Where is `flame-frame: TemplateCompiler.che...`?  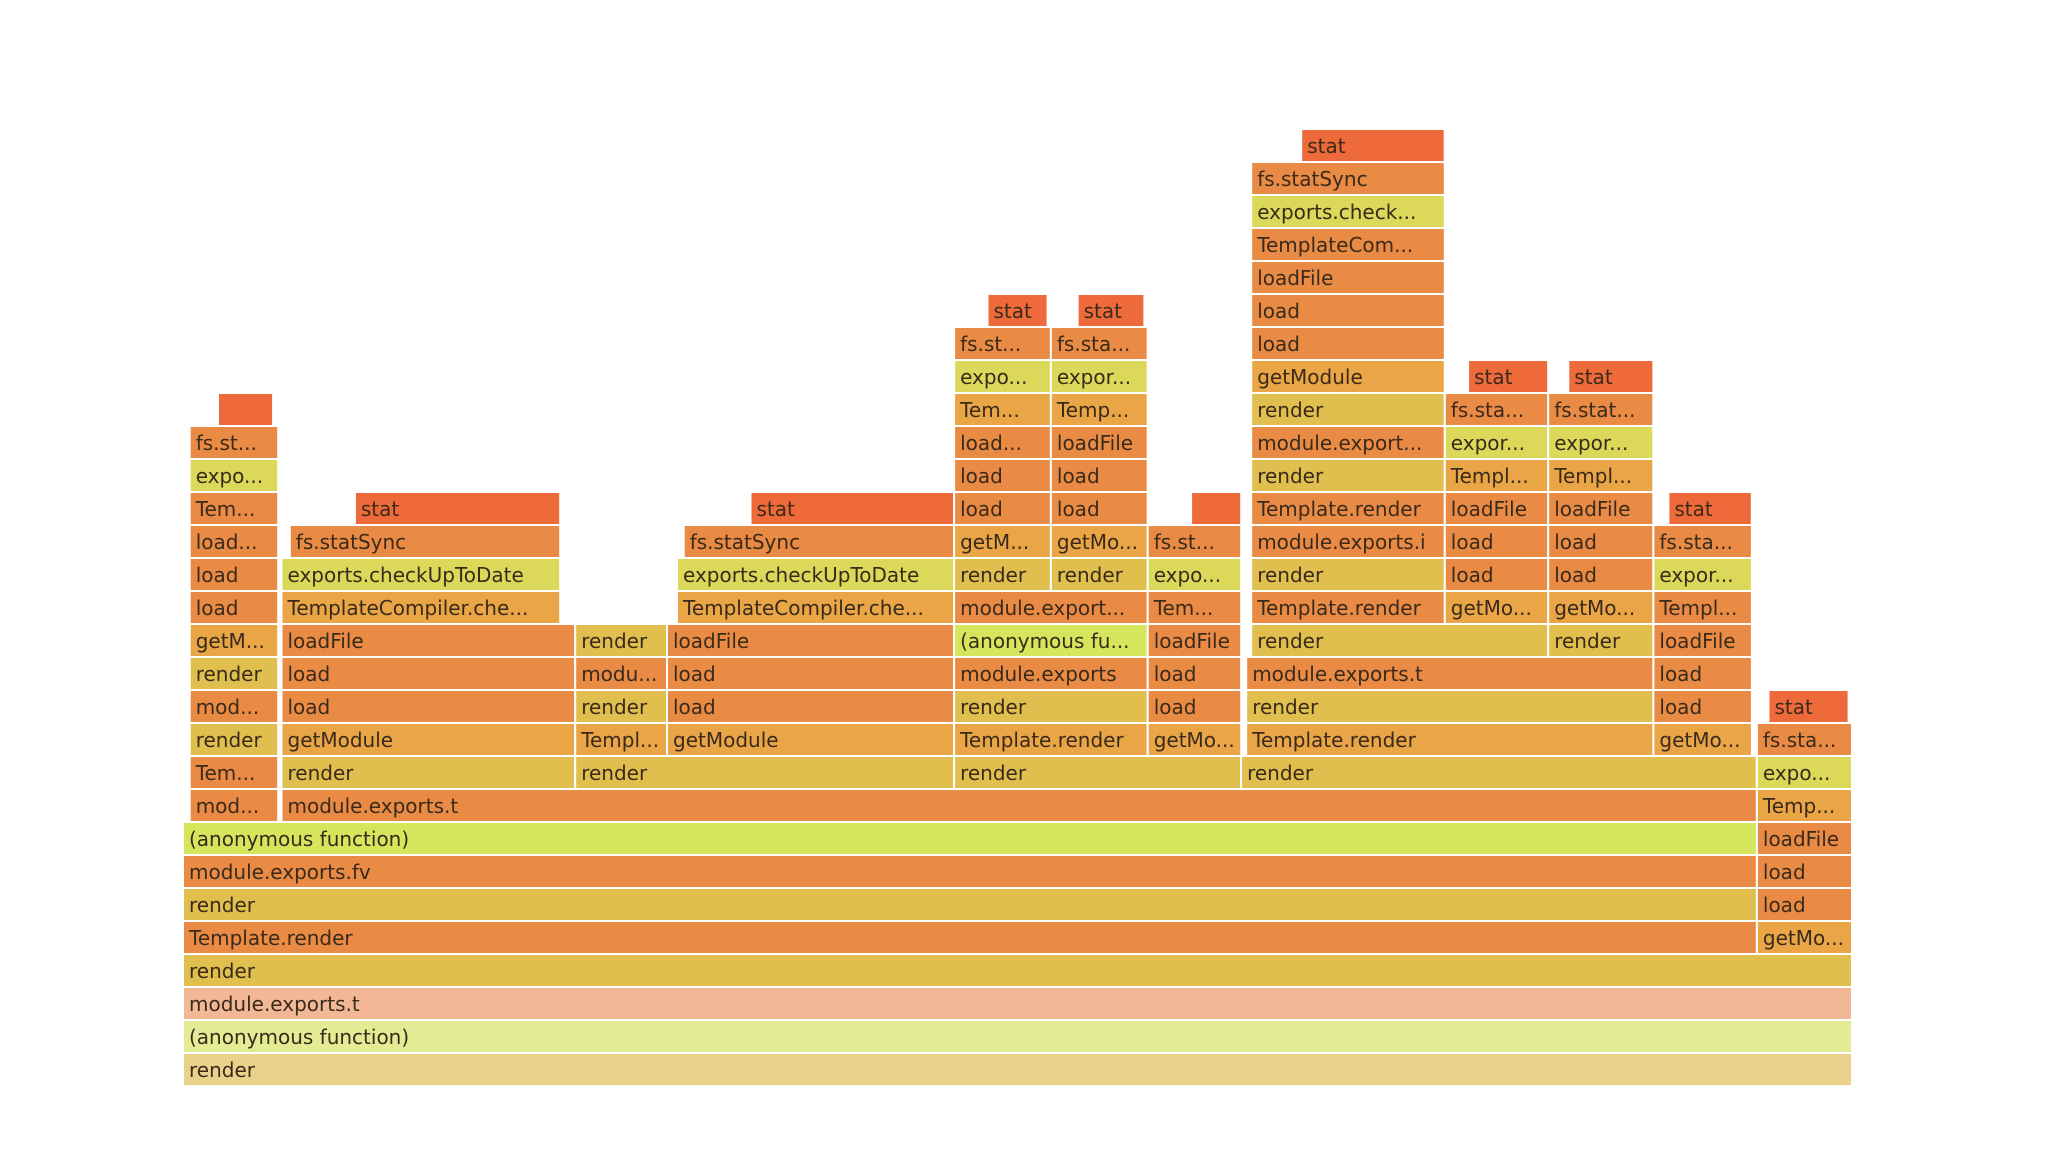
flame-frame: TemplateCompiler.che... is located at coordinates (421, 607).